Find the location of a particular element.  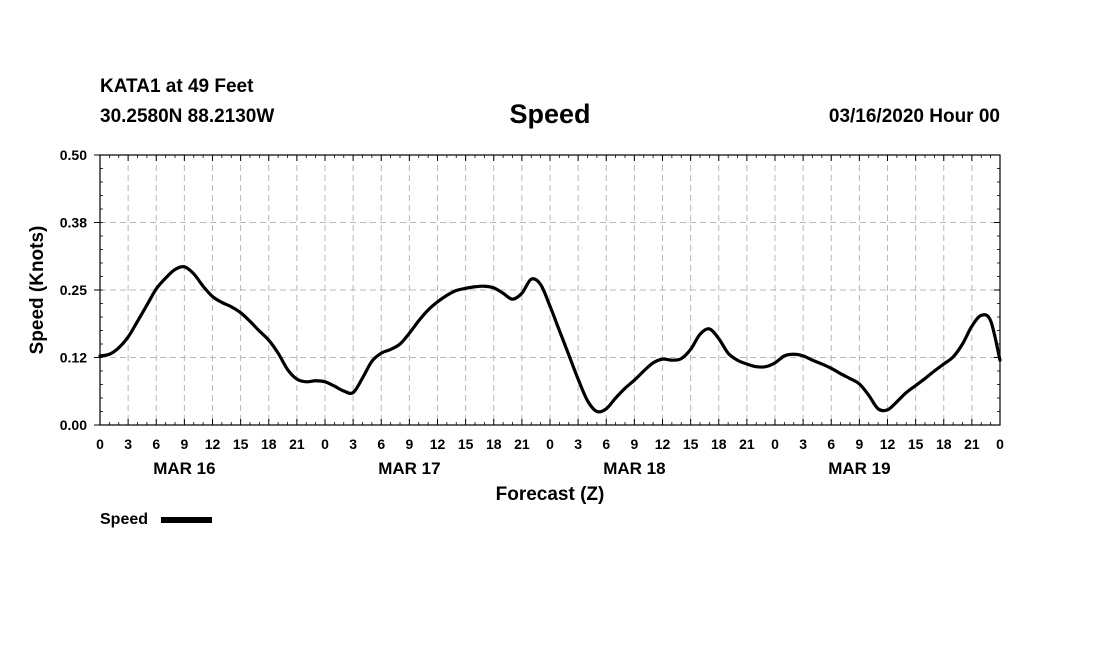

y-axis-title: Speed (Knots) is located at coordinates (37, 290).